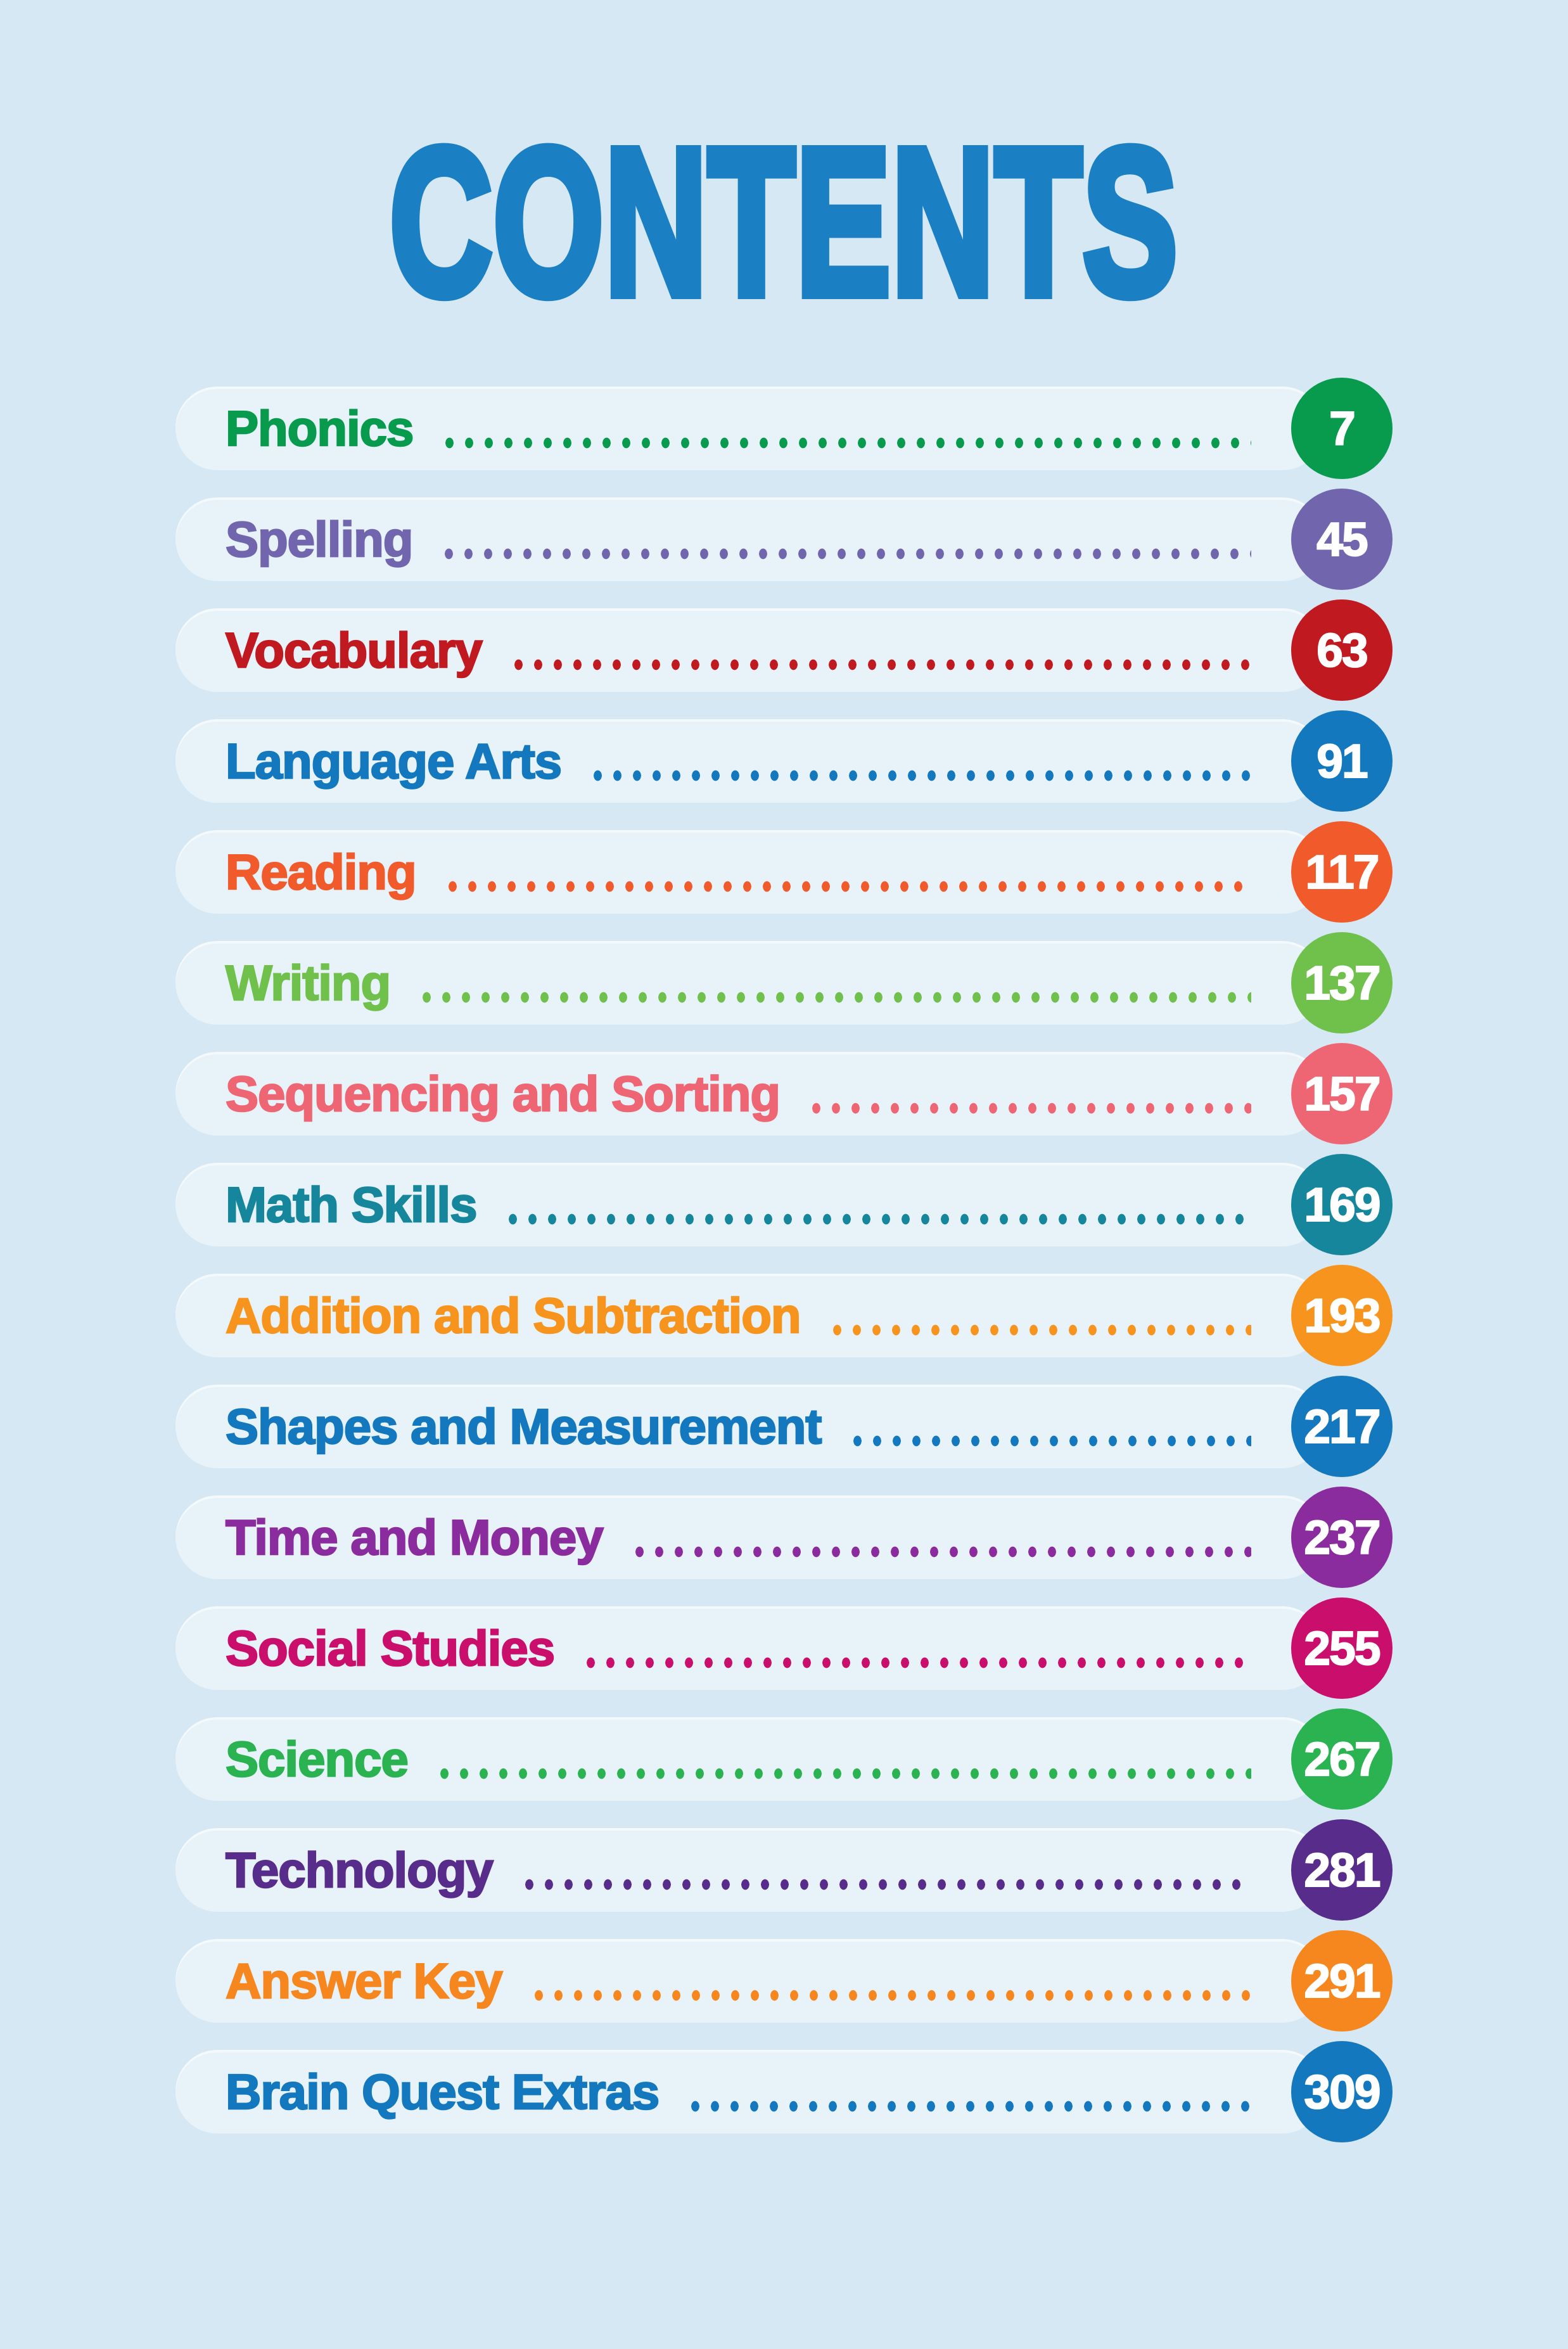  Describe the element at coordinates (414, 1537) in the screenshot. I see `toc-row-label: Time and Money` at that location.